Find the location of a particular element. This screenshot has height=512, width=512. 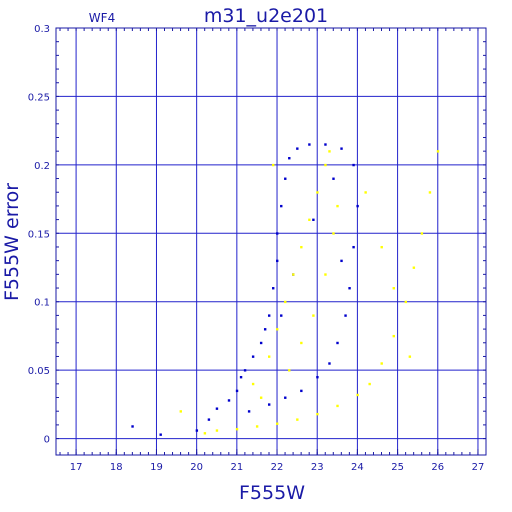

x-tick-label: 26 is located at coordinates (437, 467).